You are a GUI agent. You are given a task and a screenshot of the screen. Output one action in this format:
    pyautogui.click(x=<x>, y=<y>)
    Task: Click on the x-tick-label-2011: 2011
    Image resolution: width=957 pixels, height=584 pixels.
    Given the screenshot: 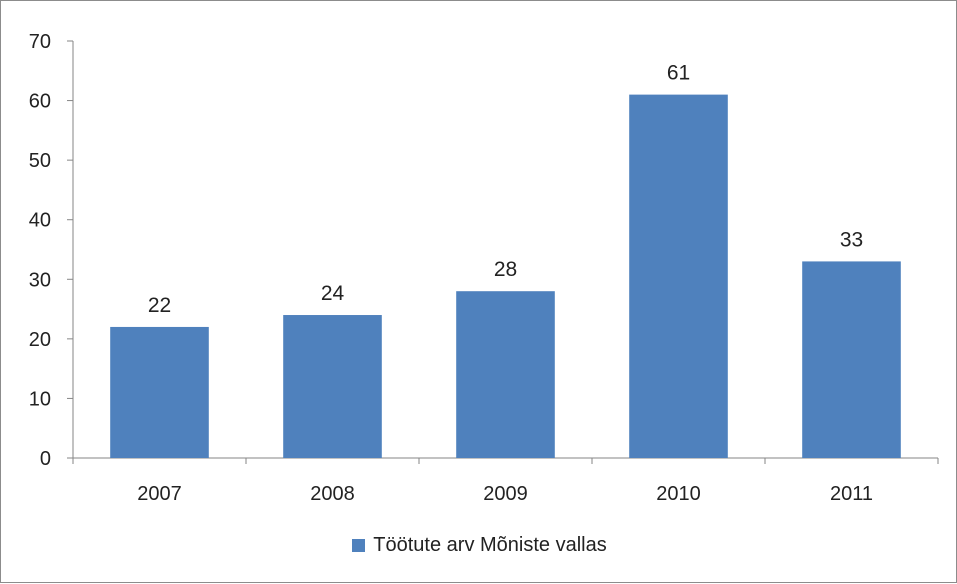 What is the action you would take?
    pyautogui.click(x=851, y=494)
    